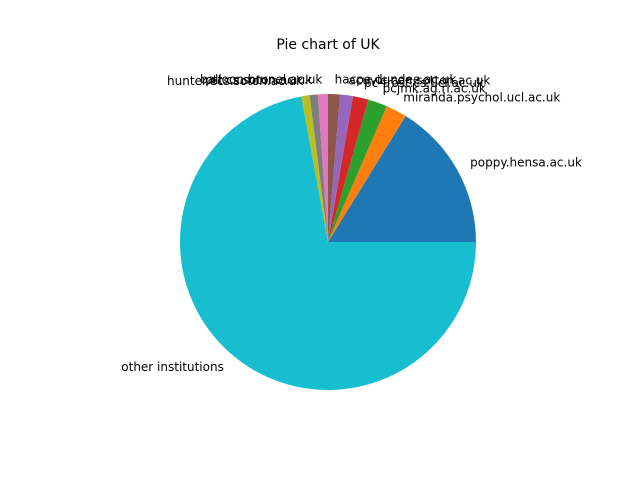  I want to click on pie-label-8: hunter.ecs.soton.ac.uk, so click(235, 81).